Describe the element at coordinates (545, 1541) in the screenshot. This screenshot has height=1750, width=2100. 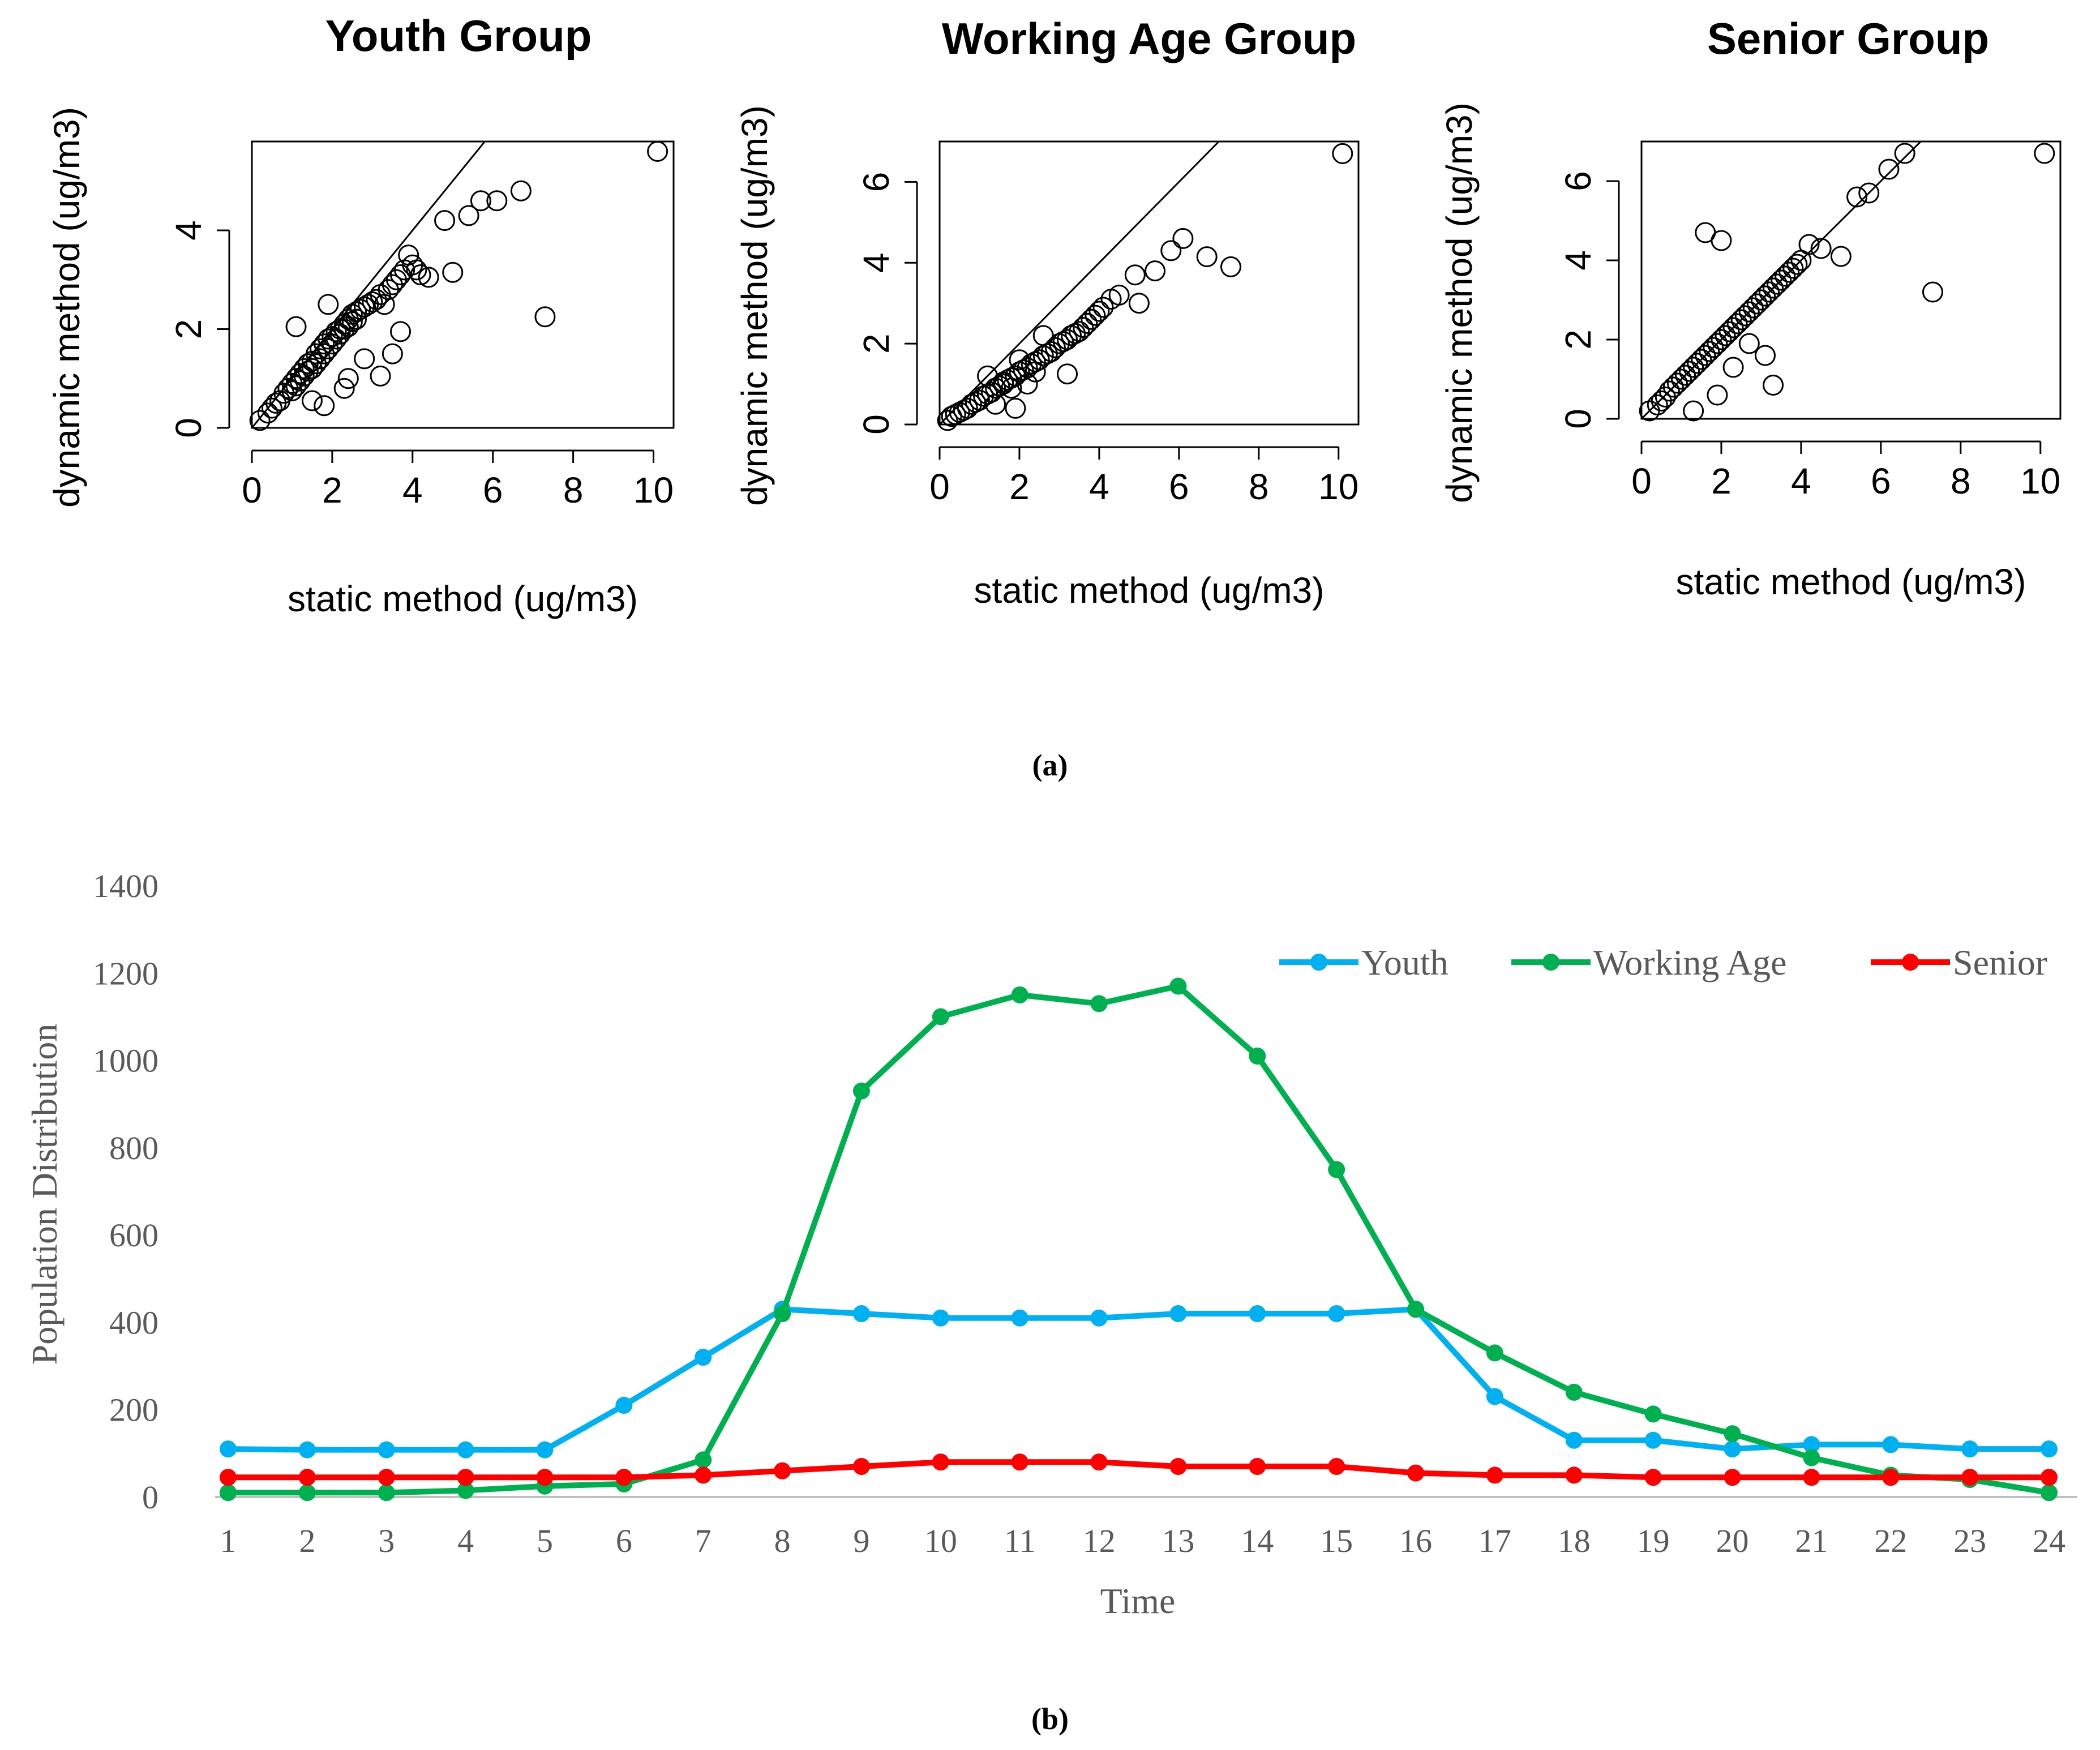
I see `x-tick-label: 5` at that location.